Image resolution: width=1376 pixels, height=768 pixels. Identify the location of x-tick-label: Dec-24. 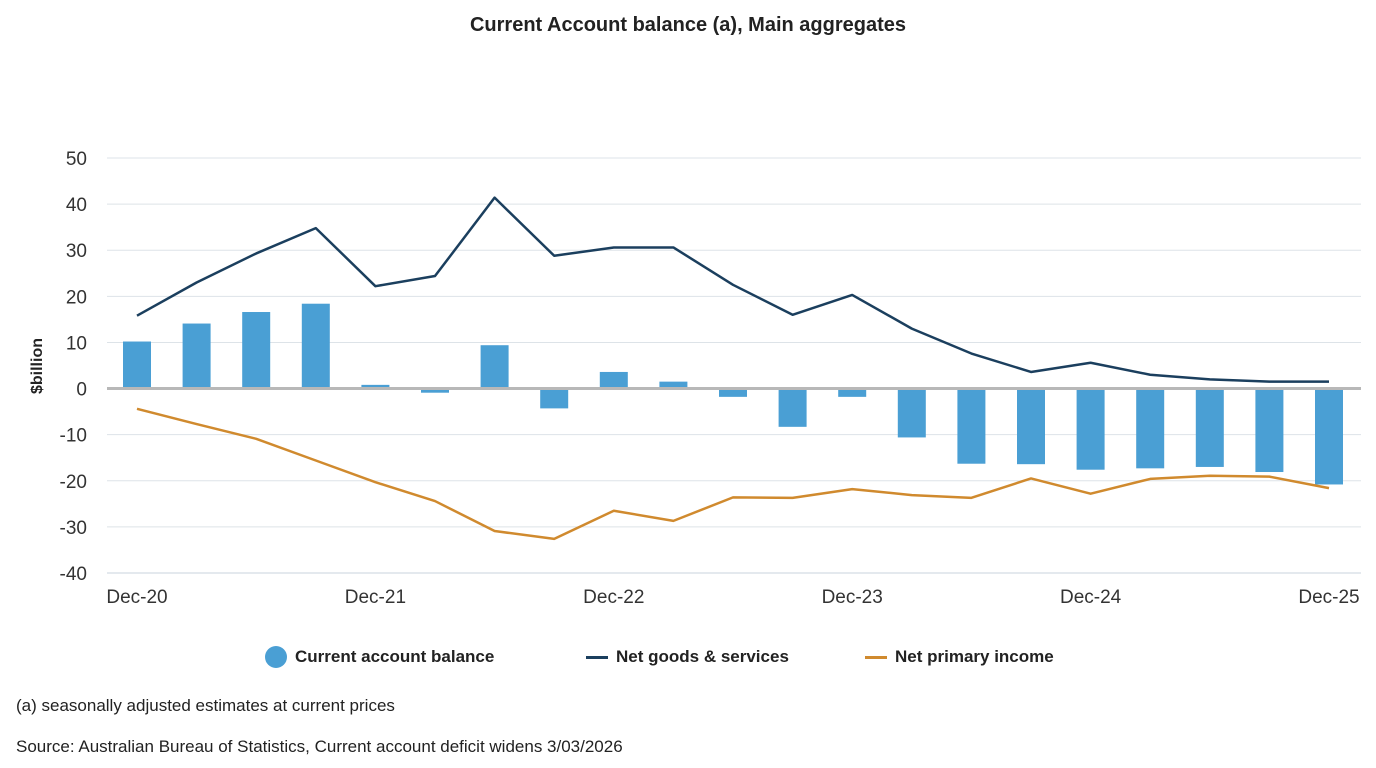
(1091, 597).